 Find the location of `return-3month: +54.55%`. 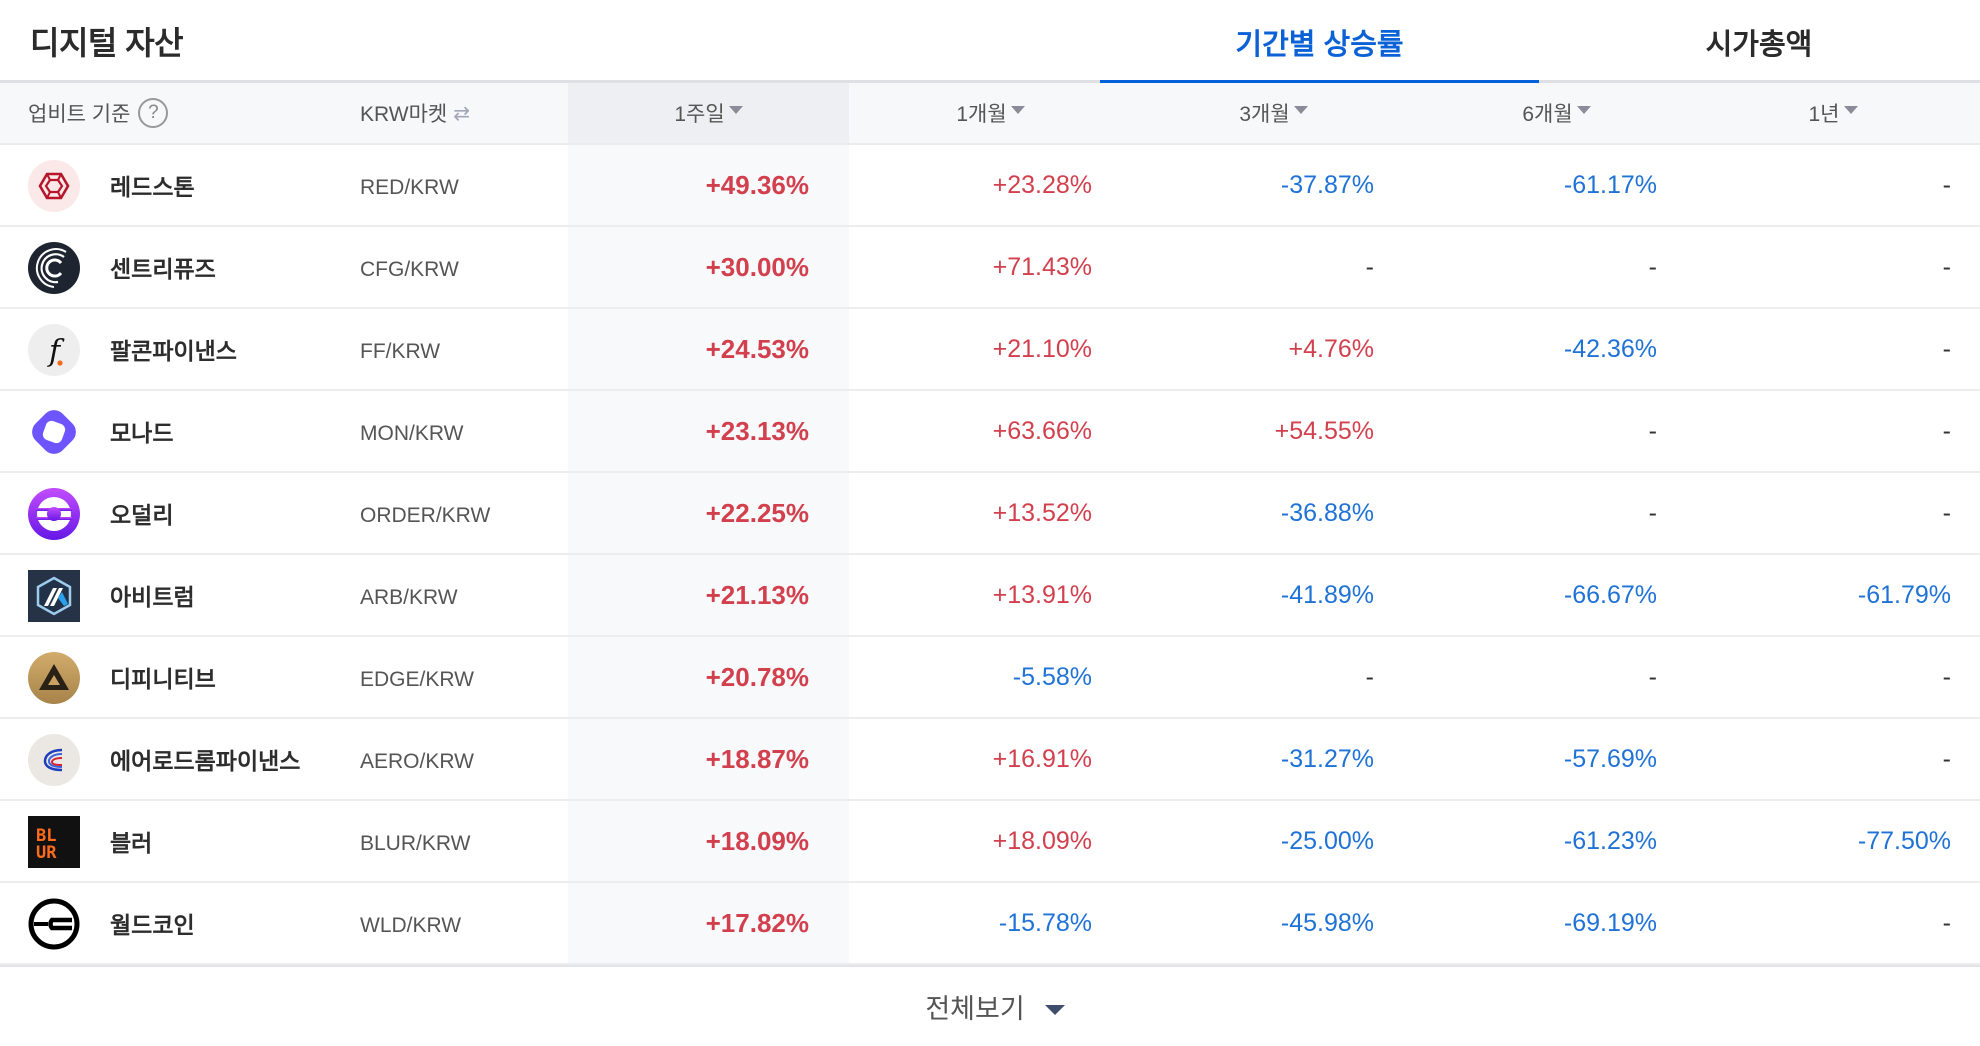

return-3month: +54.55% is located at coordinates (1324, 430).